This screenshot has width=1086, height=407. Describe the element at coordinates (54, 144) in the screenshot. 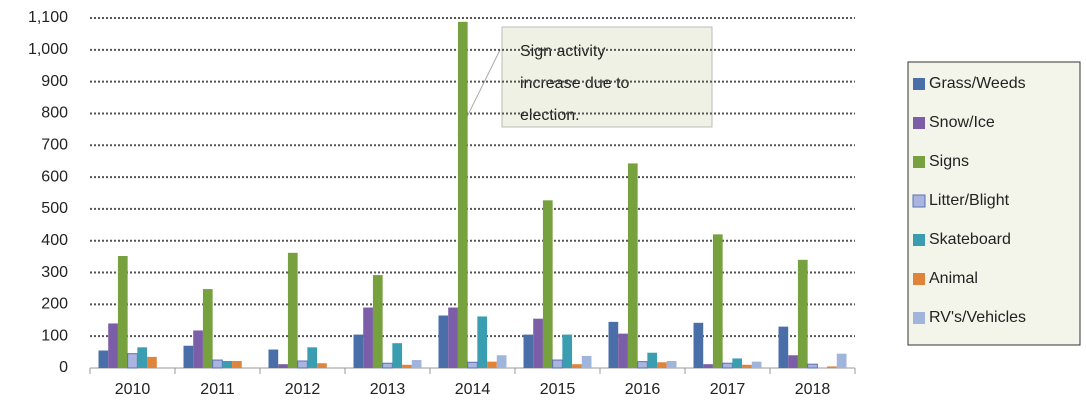

I see `y-tick-label: 700` at that location.